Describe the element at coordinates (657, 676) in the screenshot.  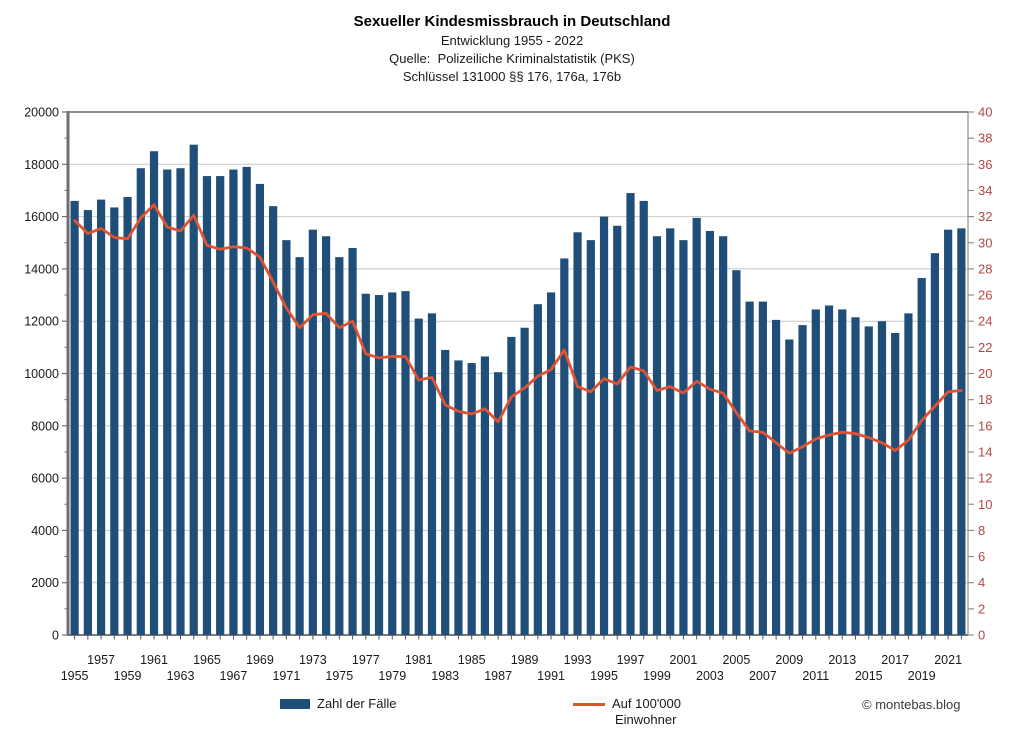
I see `x-label-1999: 1999` at that location.